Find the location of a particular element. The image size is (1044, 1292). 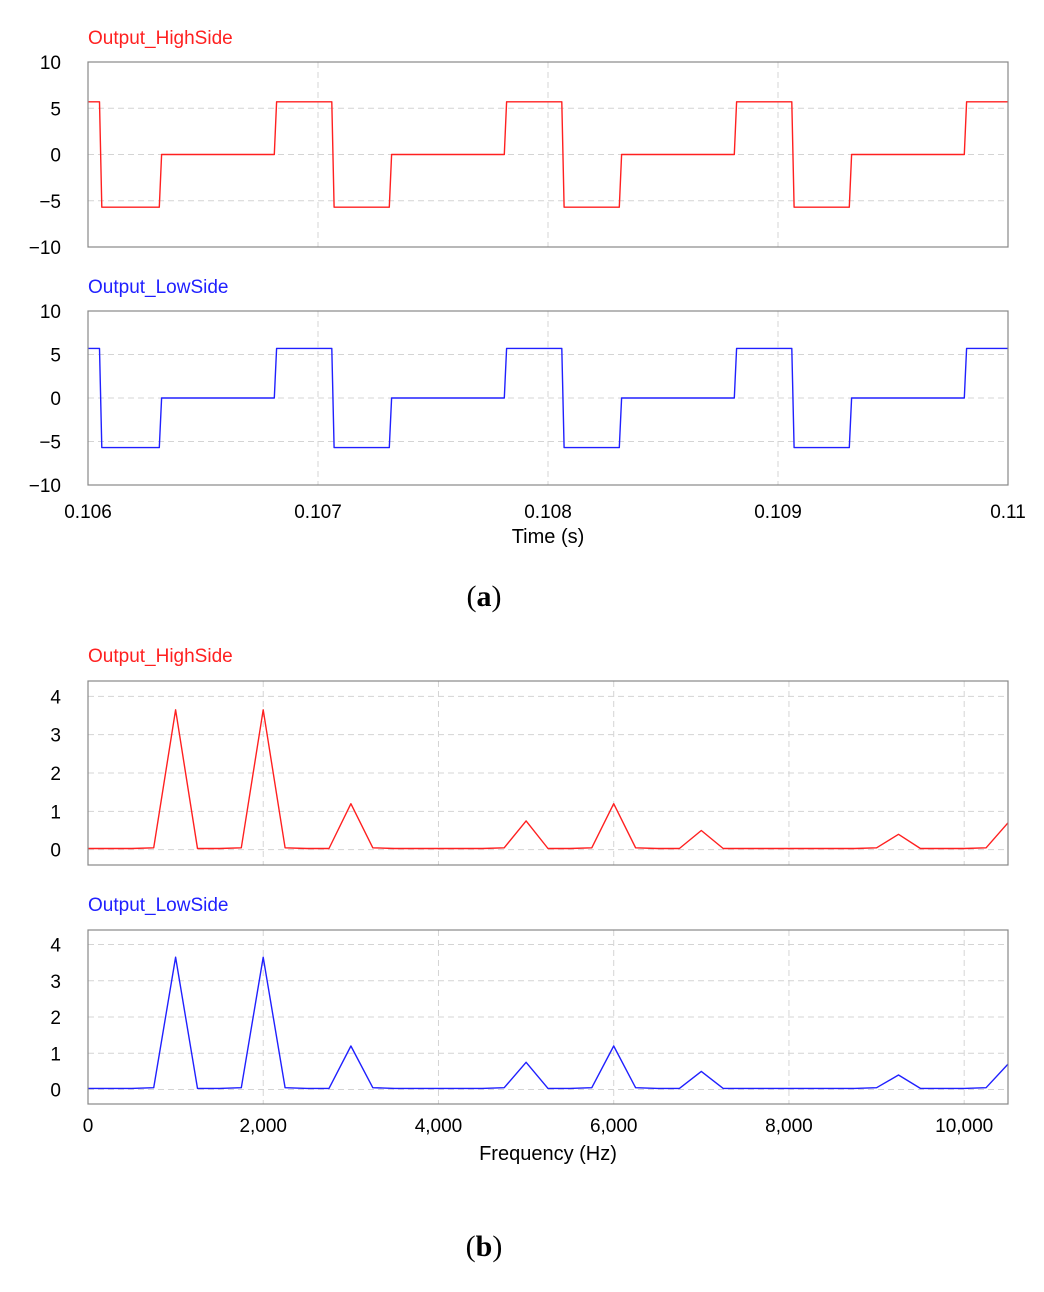

x-tick-label: 2,000 is located at coordinates (263, 1126).